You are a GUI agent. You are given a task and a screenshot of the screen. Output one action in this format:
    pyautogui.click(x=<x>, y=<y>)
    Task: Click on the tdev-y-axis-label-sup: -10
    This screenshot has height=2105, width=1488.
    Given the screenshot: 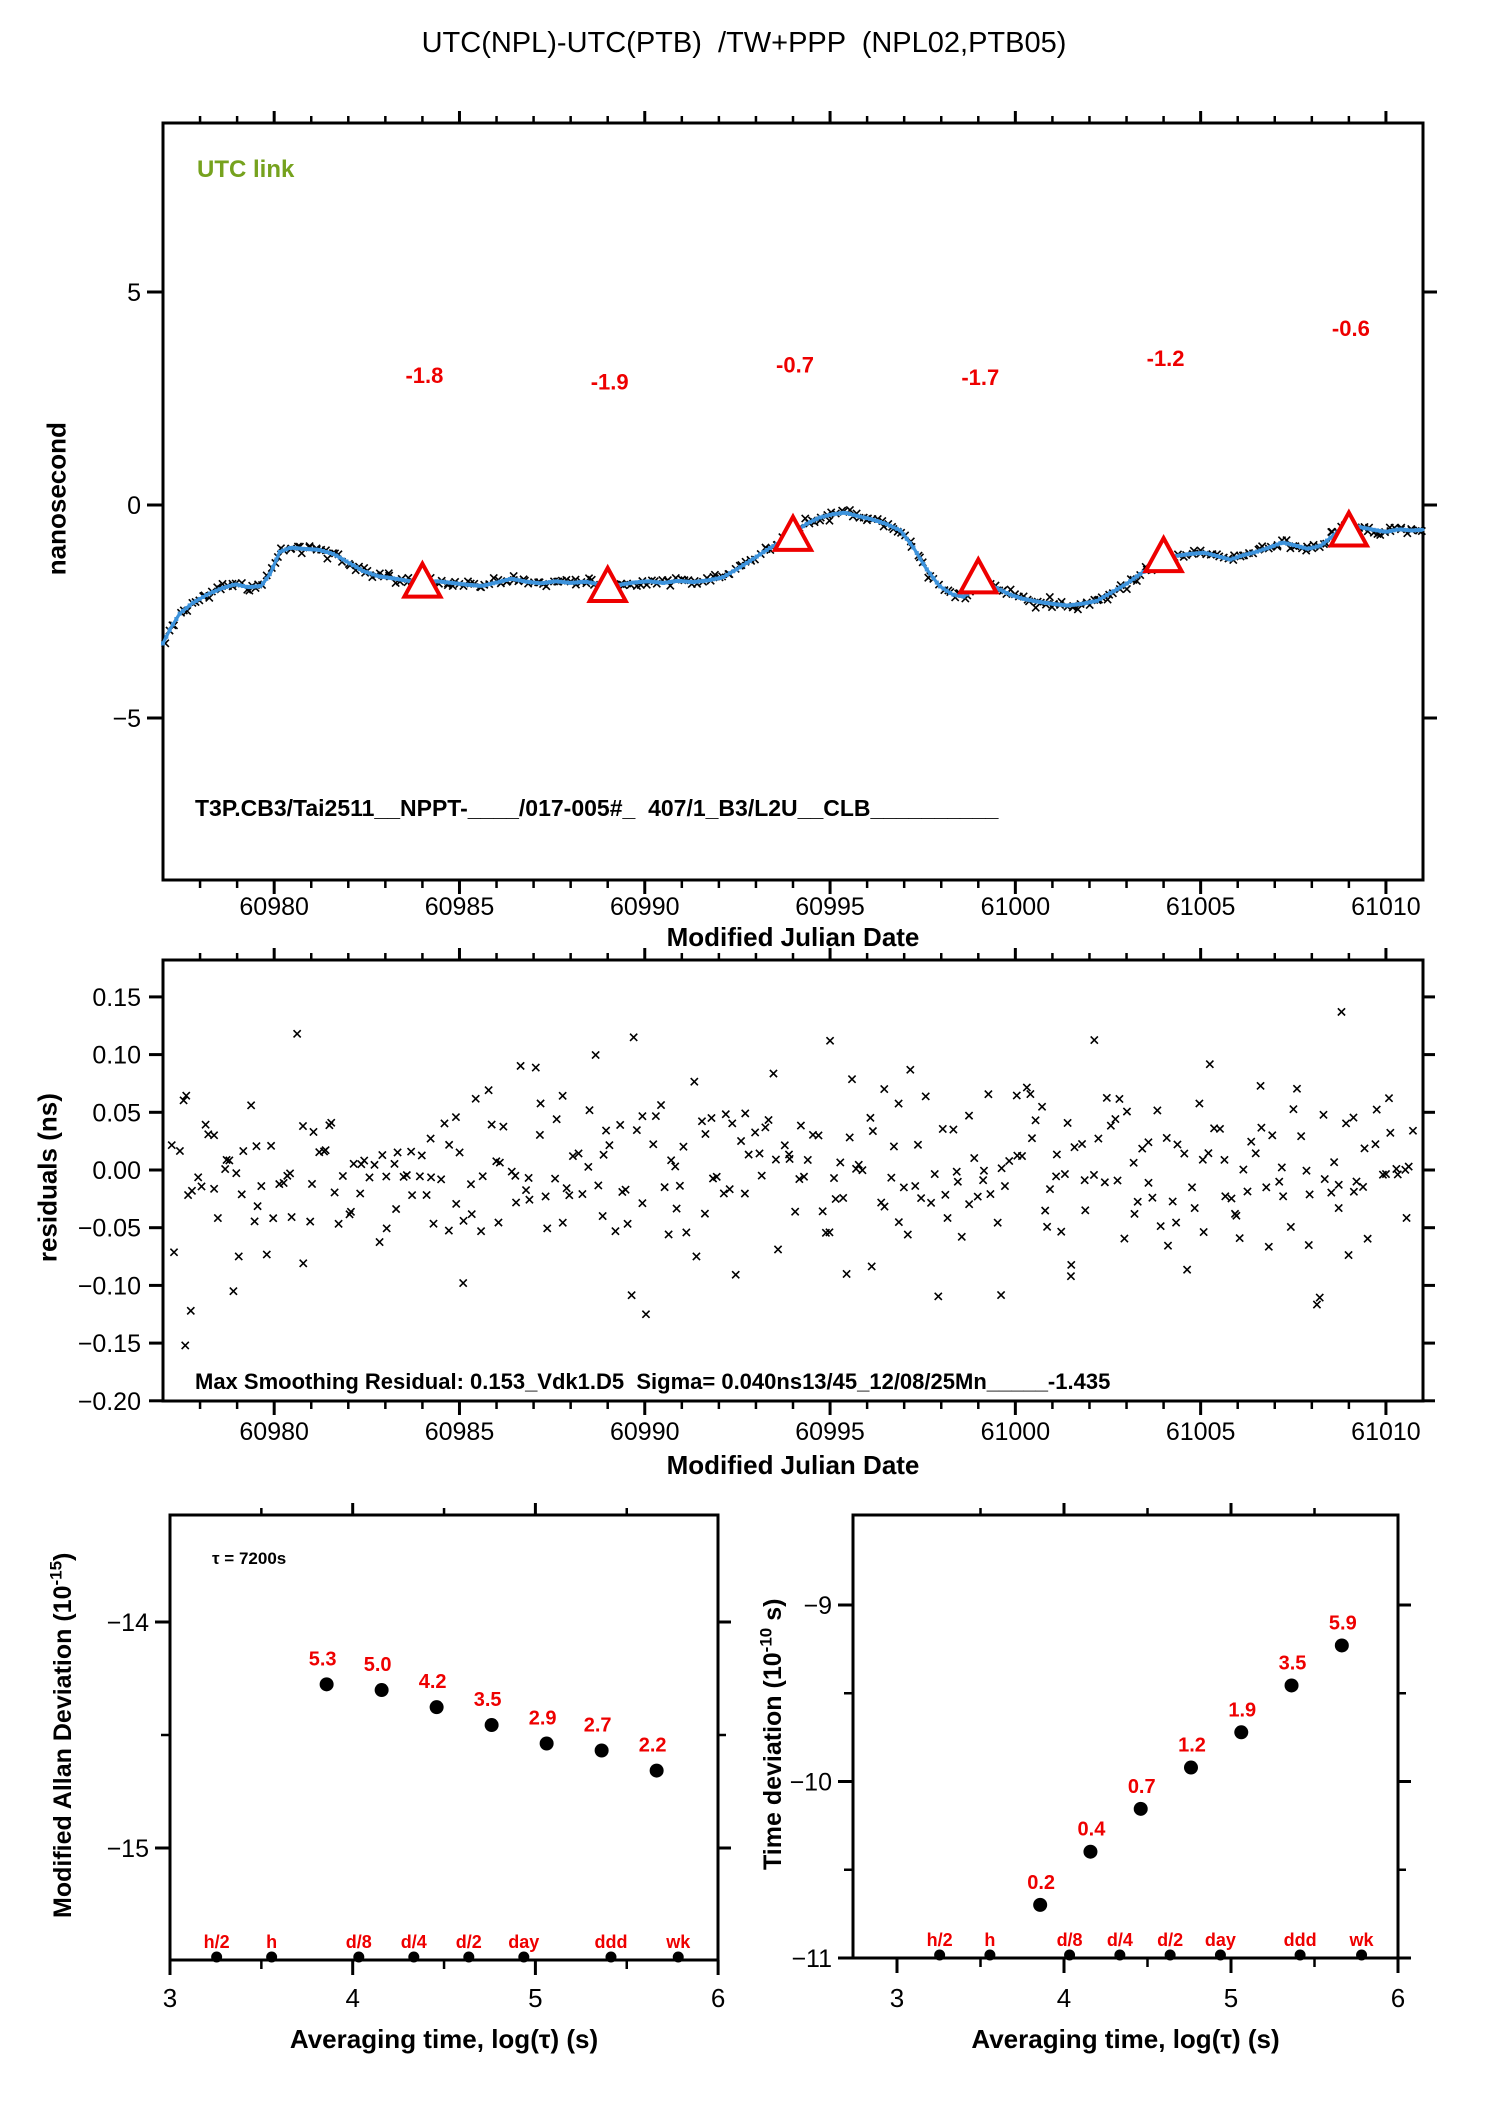 What is the action you would take?
    pyautogui.click(x=766, y=1640)
    